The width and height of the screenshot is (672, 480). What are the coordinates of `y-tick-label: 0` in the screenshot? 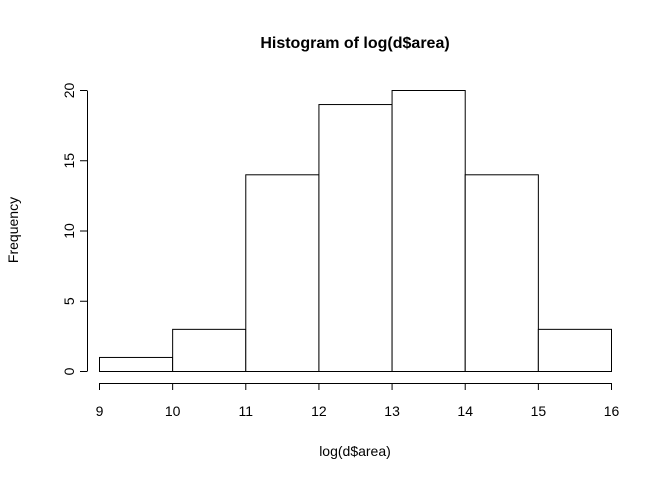 It's located at (69, 371).